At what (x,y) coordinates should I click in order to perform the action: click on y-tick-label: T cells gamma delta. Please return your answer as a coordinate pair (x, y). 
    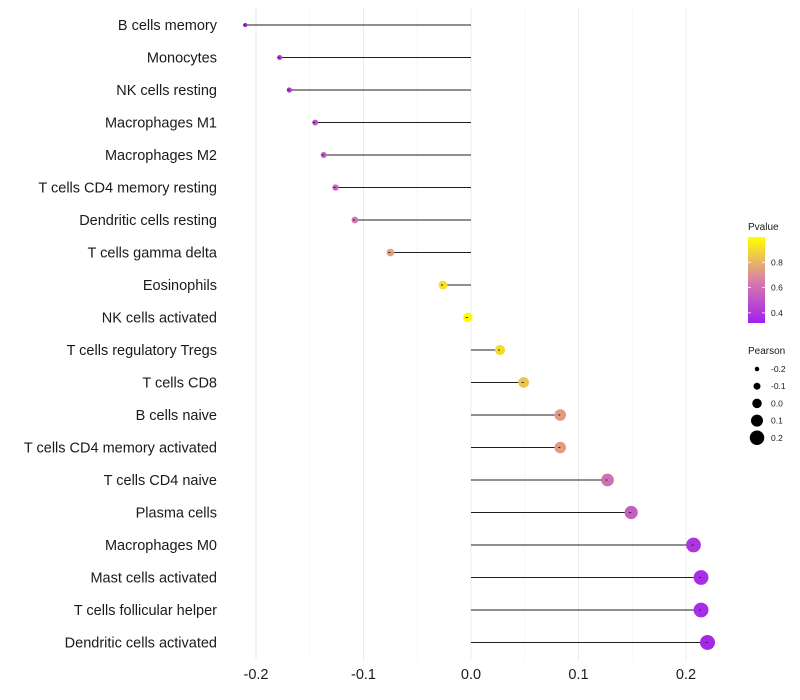
    Looking at the image, I should click on (153, 254).